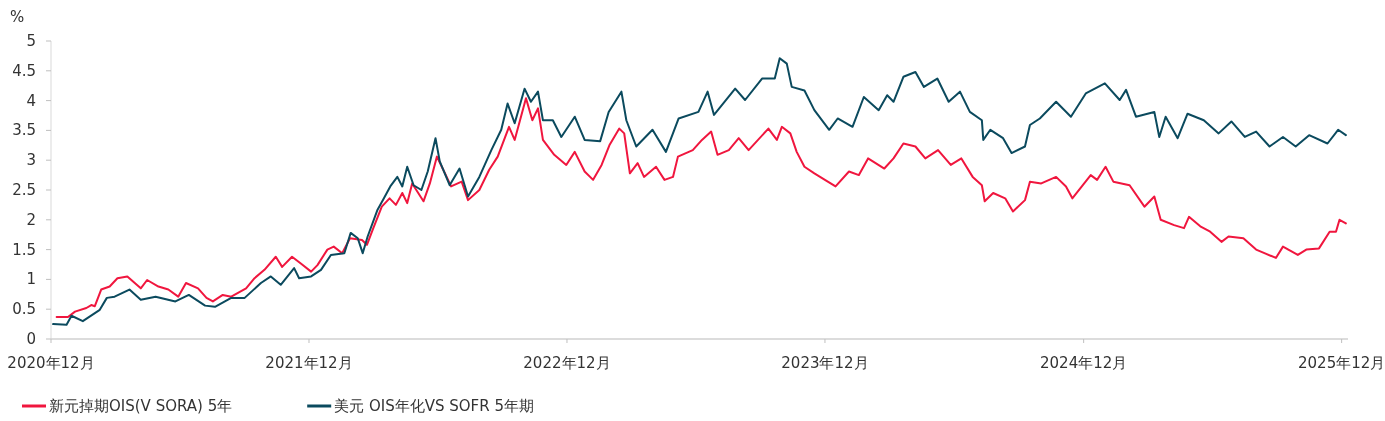 The width and height of the screenshot is (1385, 421). What do you see at coordinates (567, 363) in the screenshot?
I see `x-tick-label: 2022年12月` at bounding box center [567, 363].